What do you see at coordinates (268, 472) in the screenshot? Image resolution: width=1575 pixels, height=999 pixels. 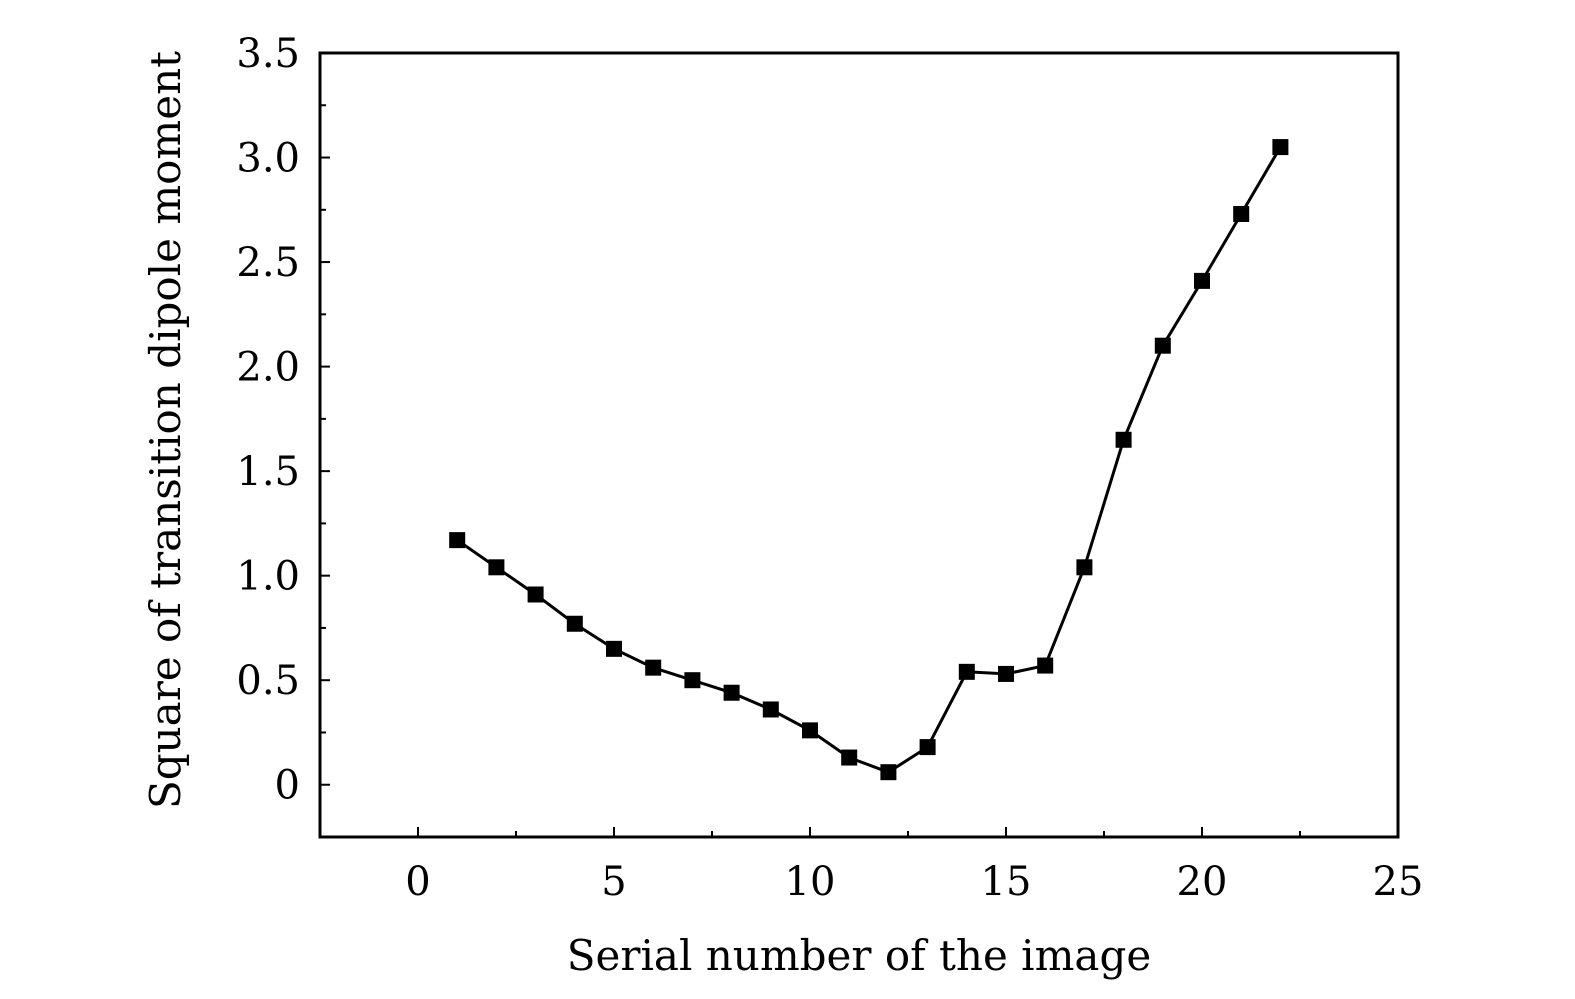 I see `y-tick-label: 1.5` at bounding box center [268, 472].